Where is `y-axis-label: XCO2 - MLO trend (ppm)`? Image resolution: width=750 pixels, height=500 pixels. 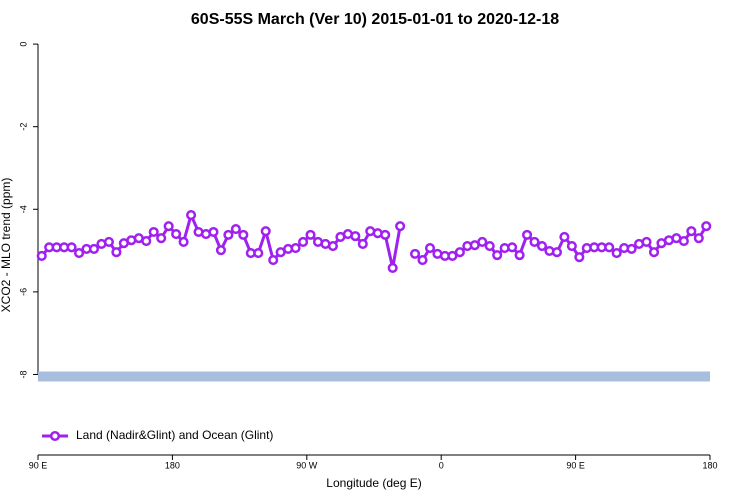 y-axis-label: XCO2 - MLO trend (ppm) is located at coordinates (6, 245).